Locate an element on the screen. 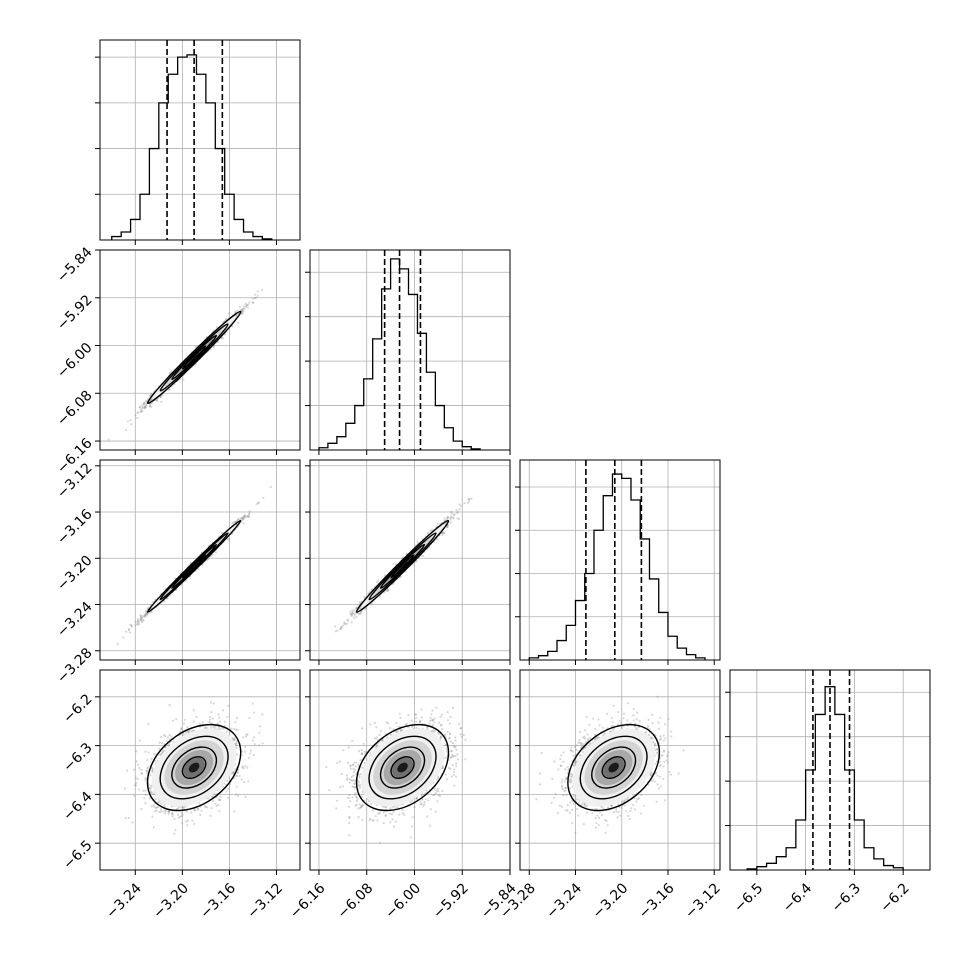 The width and height of the screenshot is (970, 970). panel-contents is located at coordinates (403, 565).